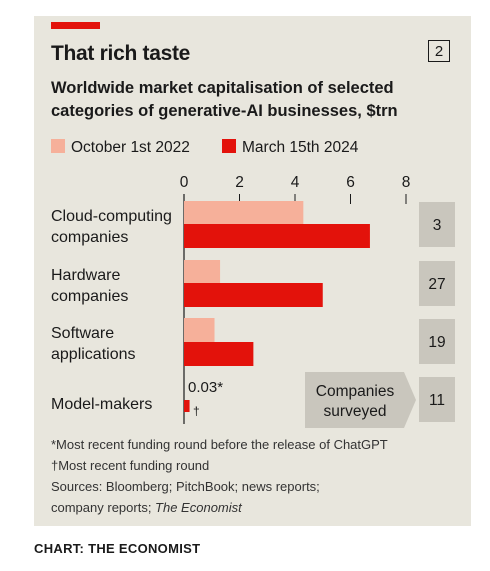 The image size is (490, 571). Describe the element at coordinates (229, 146) in the screenshot. I see `legend-swatch-mar-2024` at that location.